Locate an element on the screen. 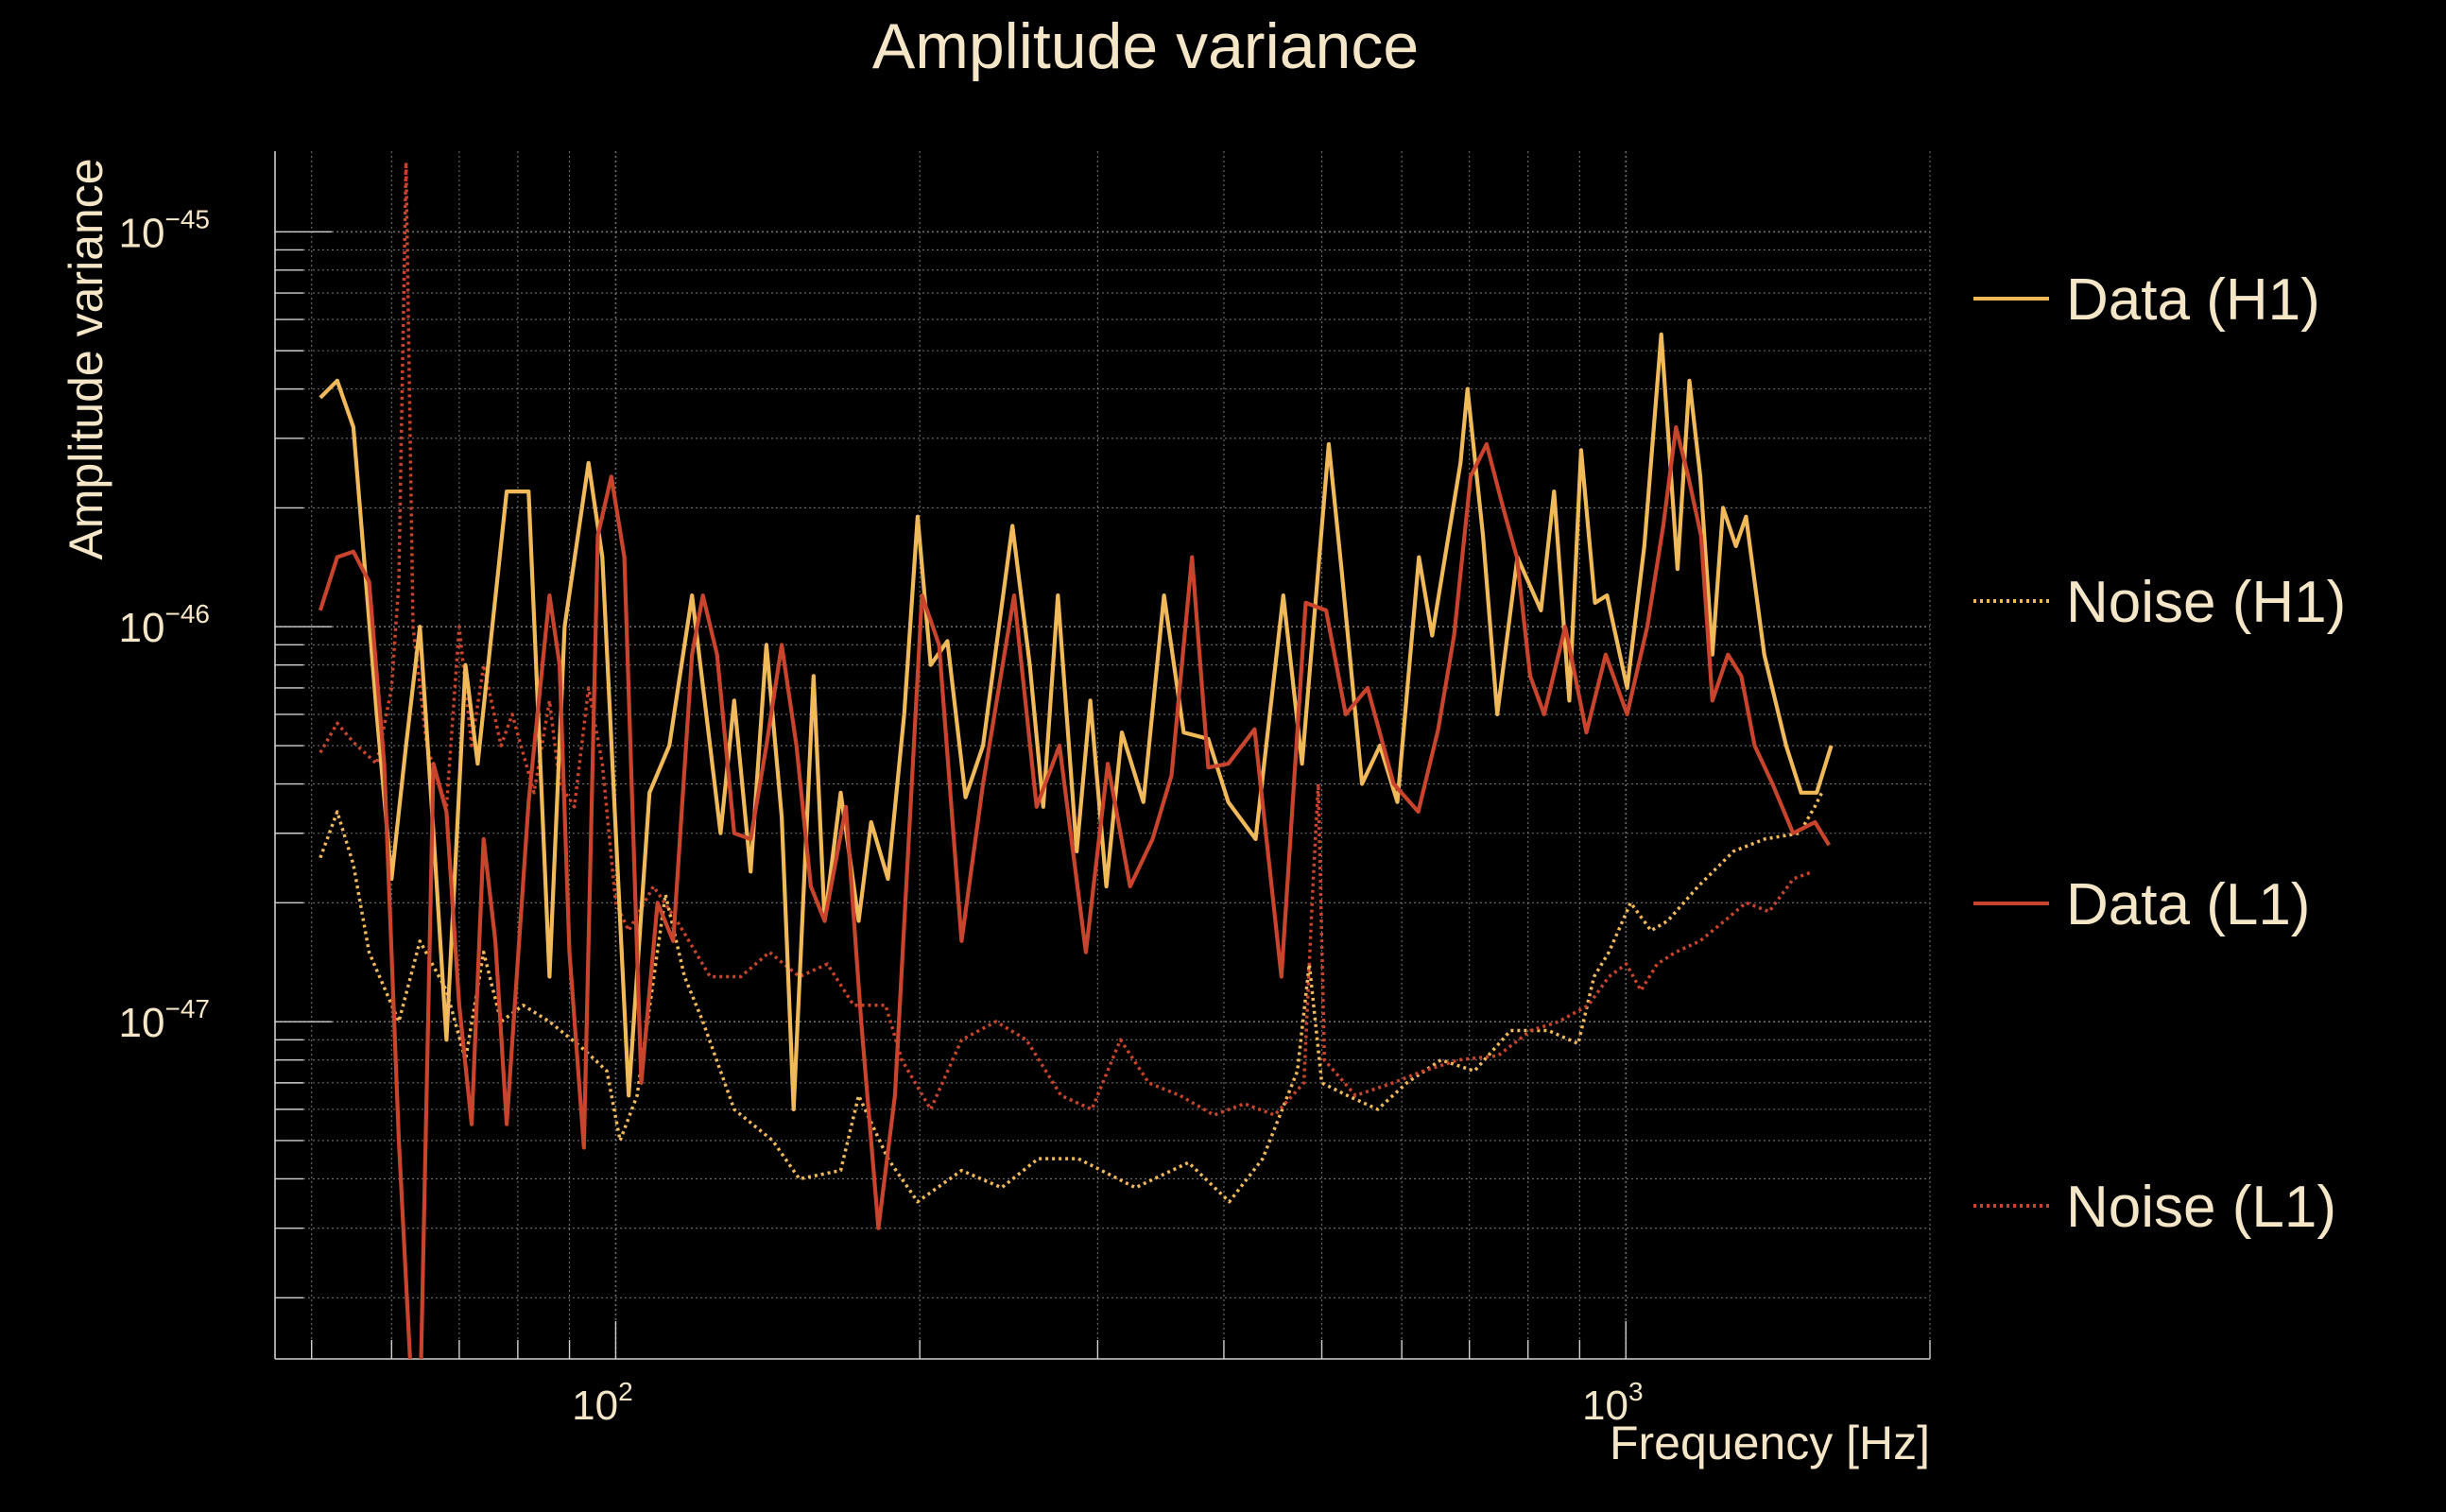  legend-label-noise-h1: Noise (H1) is located at coordinates (2206, 602).